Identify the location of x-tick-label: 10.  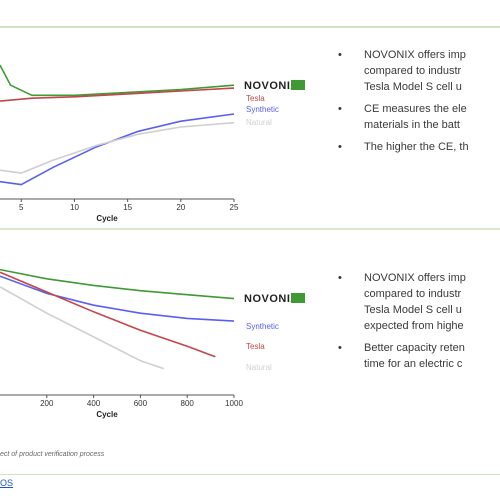
(74, 207).